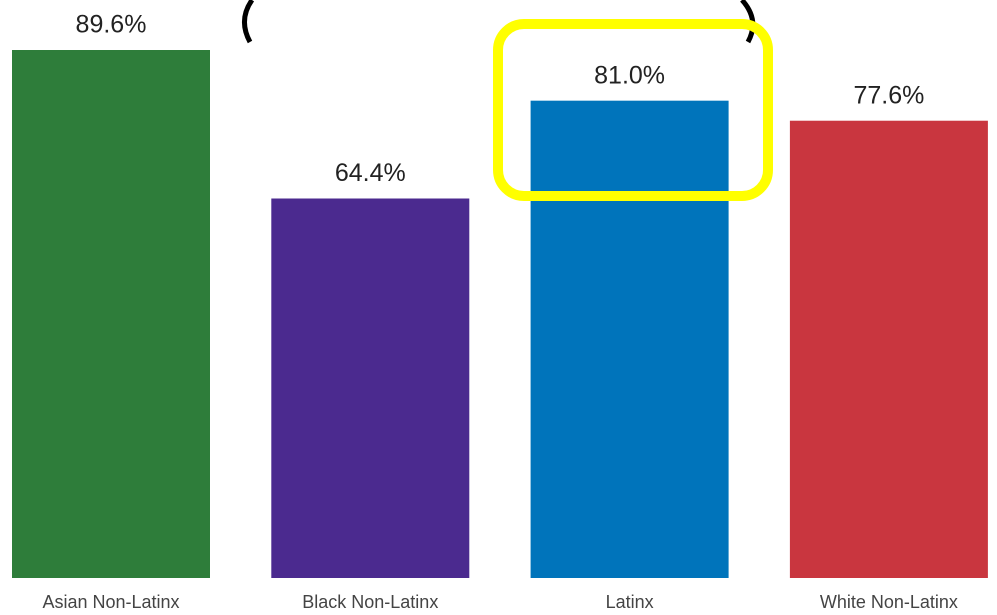 The height and width of the screenshot is (615, 997). Describe the element at coordinates (110, 602) in the screenshot. I see `x-tick-label: Asian Non-Latinx` at that location.